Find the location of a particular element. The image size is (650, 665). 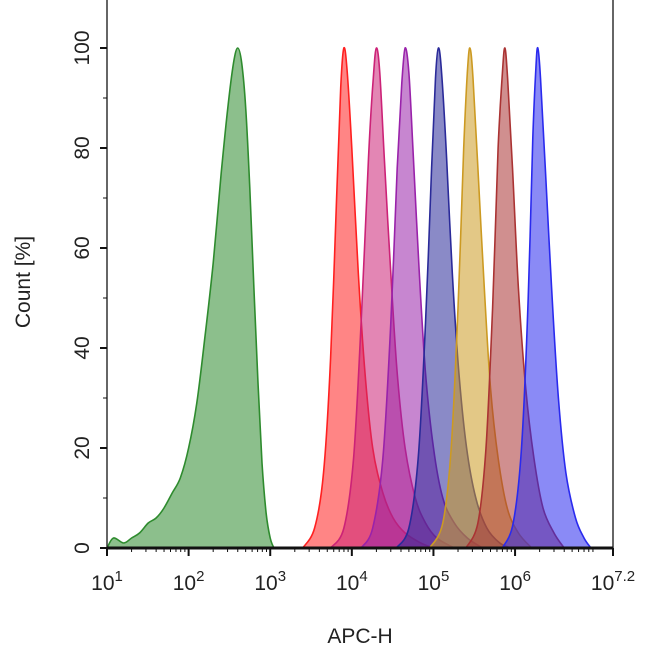

y-tick-label: 0 is located at coordinates (82, 548).